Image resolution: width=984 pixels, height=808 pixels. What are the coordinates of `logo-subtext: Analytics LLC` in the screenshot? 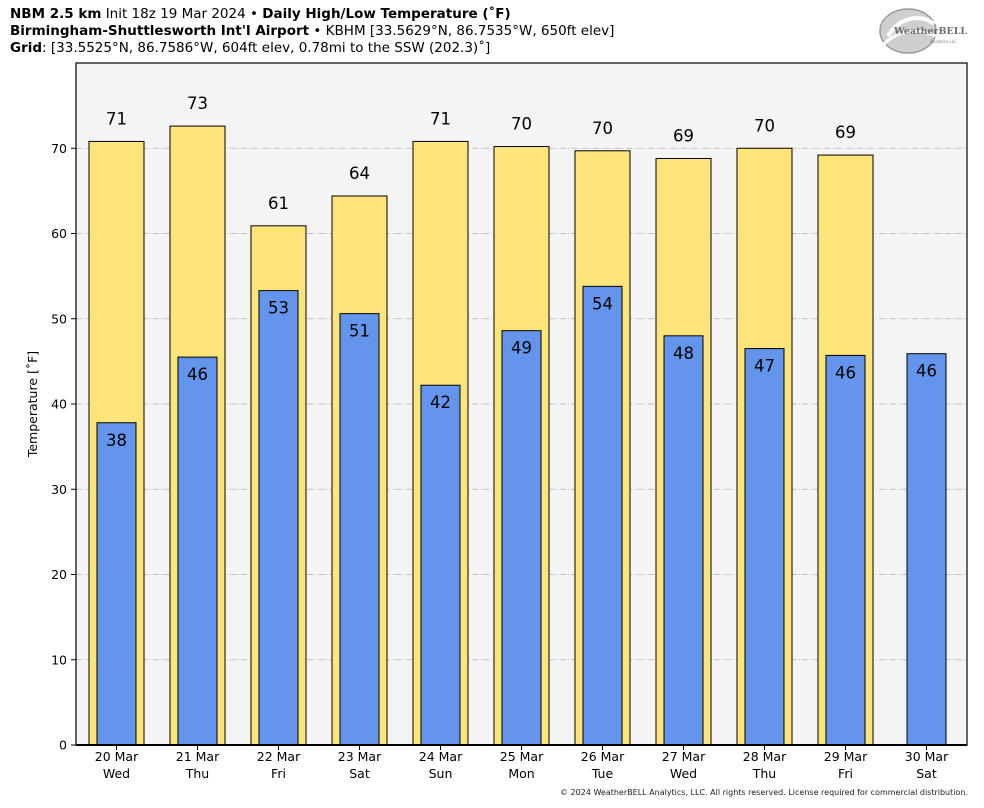 It's located at (943, 41).